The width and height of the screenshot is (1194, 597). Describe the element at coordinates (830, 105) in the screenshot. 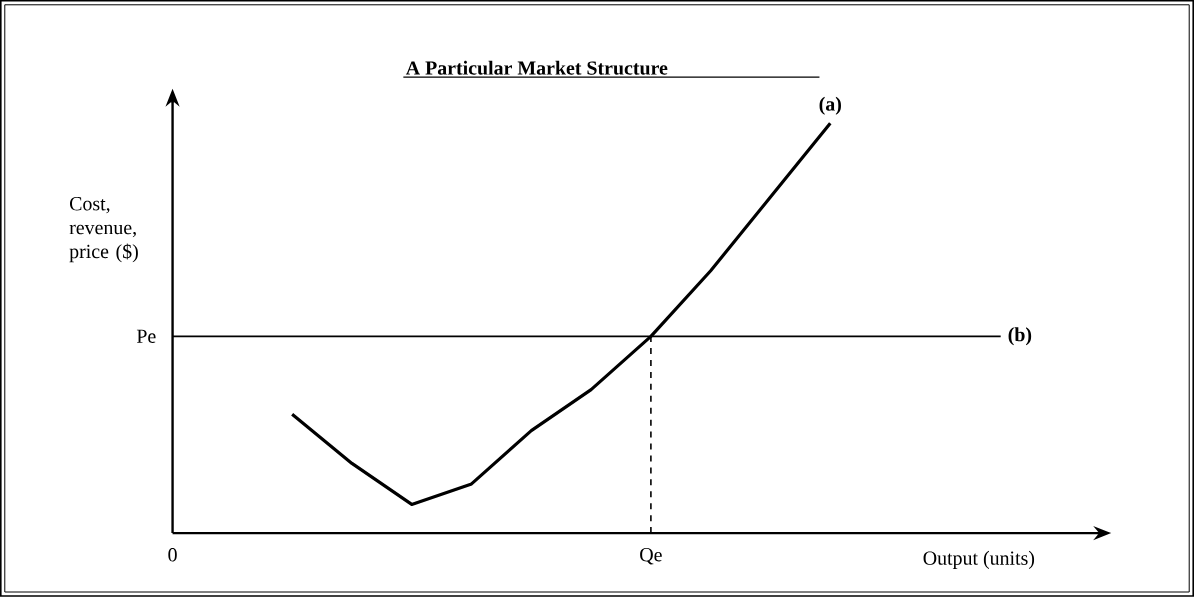

I see `series-label: (a)` at that location.